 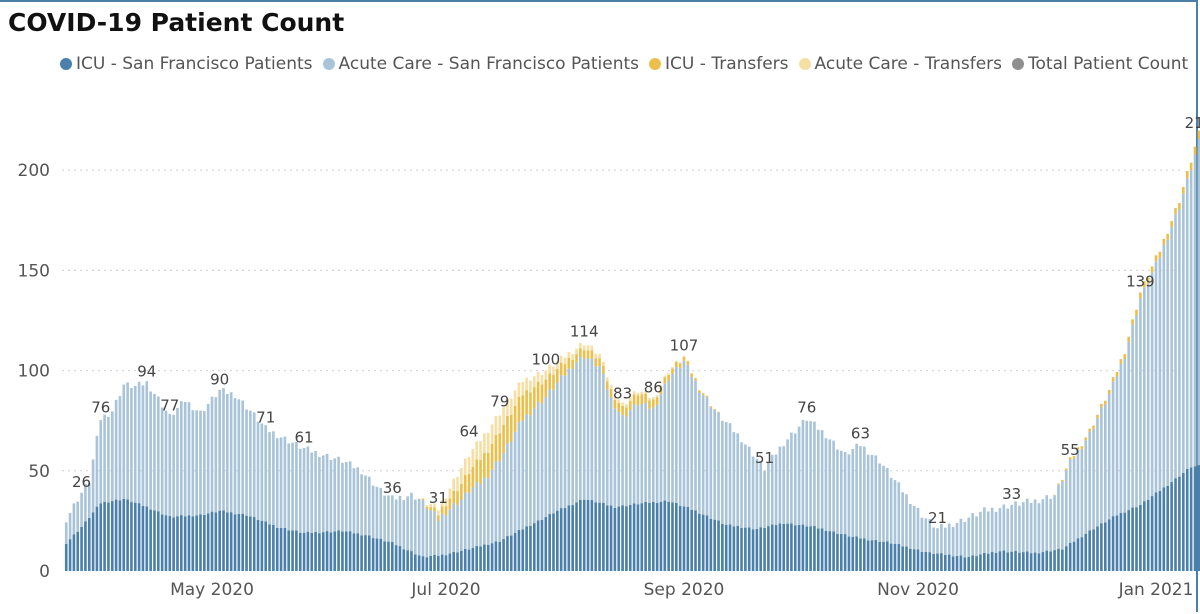 What do you see at coordinates (186, 64) in the screenshot?
I see `legend-item-icu-sf: ICU - San Francisco Patients` at bounding box center [186, 64].